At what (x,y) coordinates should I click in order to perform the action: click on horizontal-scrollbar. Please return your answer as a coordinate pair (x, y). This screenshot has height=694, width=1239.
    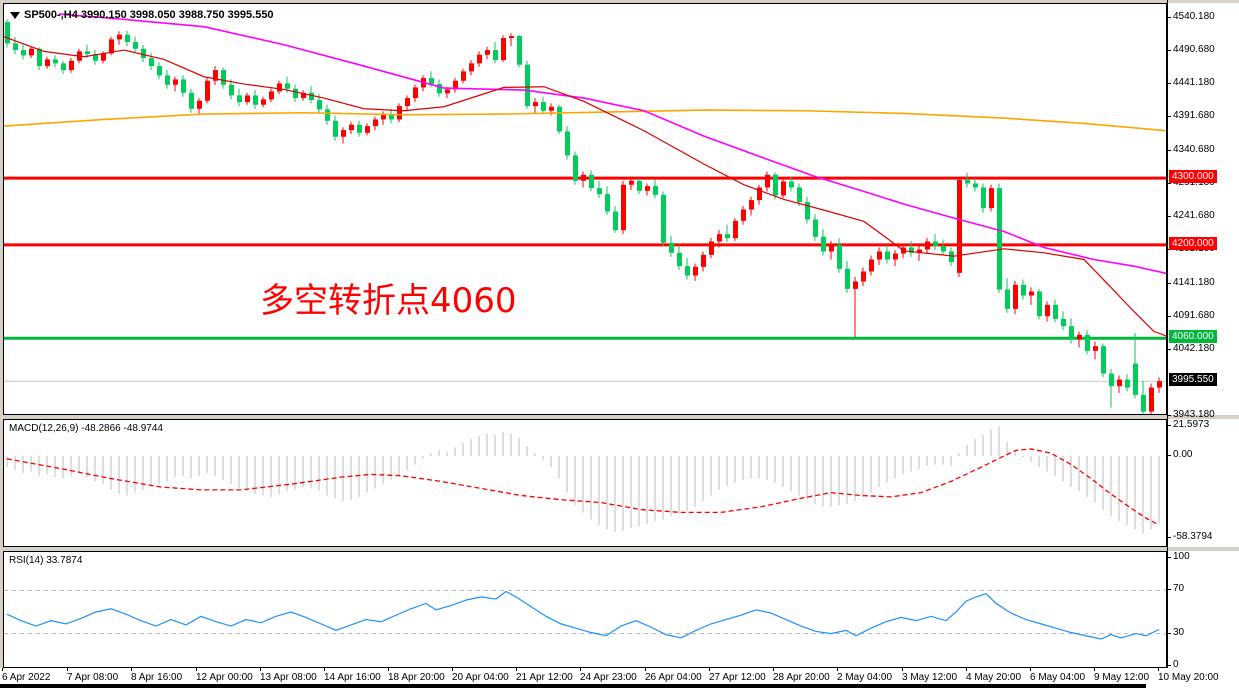
    Looking at the image, I should click on (573, 686).